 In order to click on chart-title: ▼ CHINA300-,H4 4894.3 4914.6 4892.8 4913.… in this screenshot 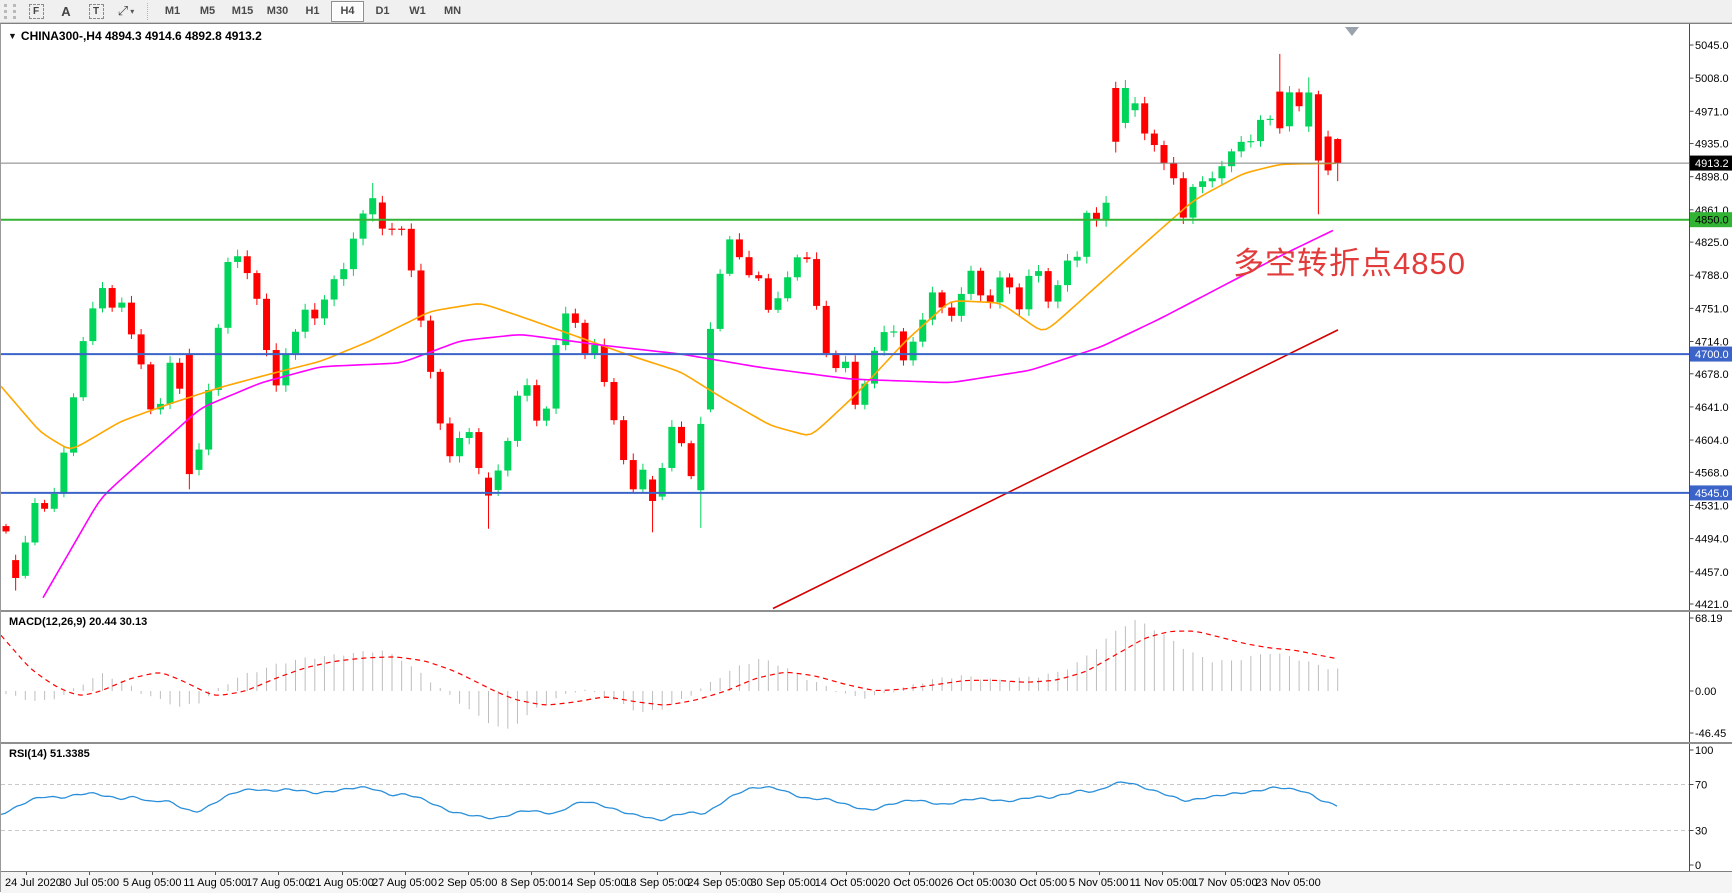, I will do `click(135, 36)`.